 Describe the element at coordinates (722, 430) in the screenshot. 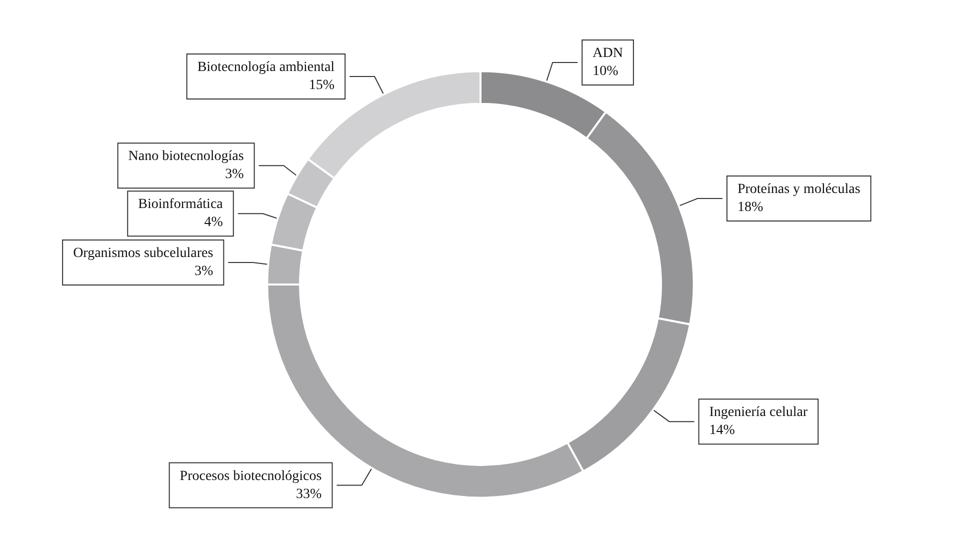

I see `data-label: 14%` at that location.